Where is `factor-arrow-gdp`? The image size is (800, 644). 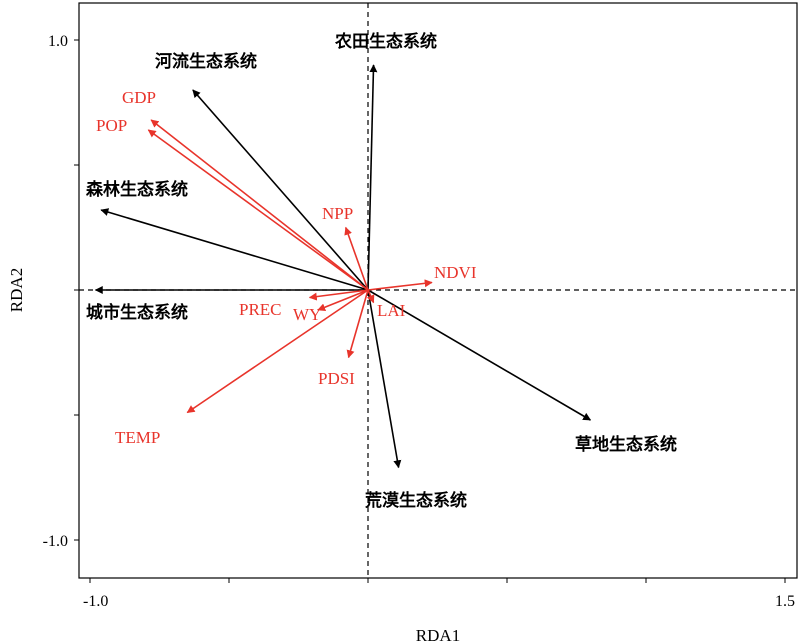
factor-arrow-gdp is located at coordinates (259, 205).